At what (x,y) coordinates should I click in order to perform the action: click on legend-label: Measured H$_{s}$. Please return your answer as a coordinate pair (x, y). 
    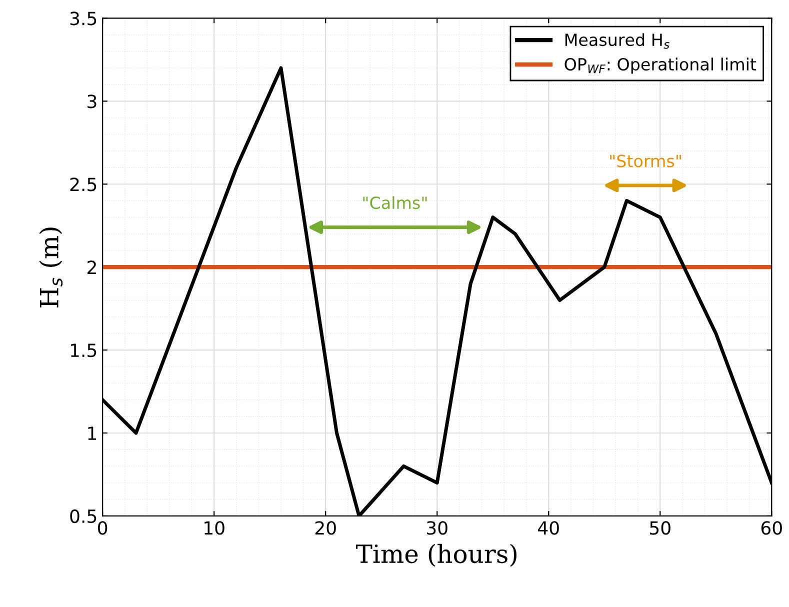
    Looking at the image, I should click on (617, 41).